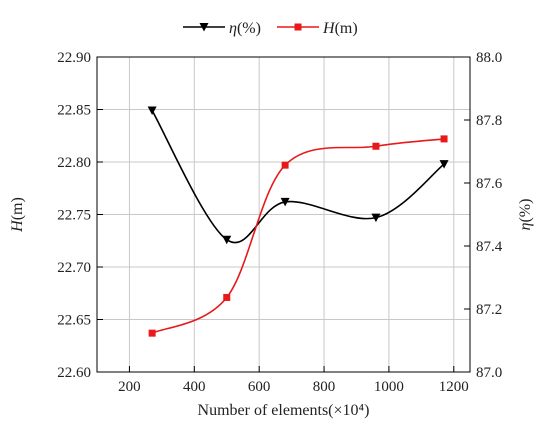 Image resolution: width=550 pixels, height=431 pixels. What do you see at coordinates (489, 184) in the screenshot?
I see `right-tick-label: 87.6` at bounding box center [489, 184].